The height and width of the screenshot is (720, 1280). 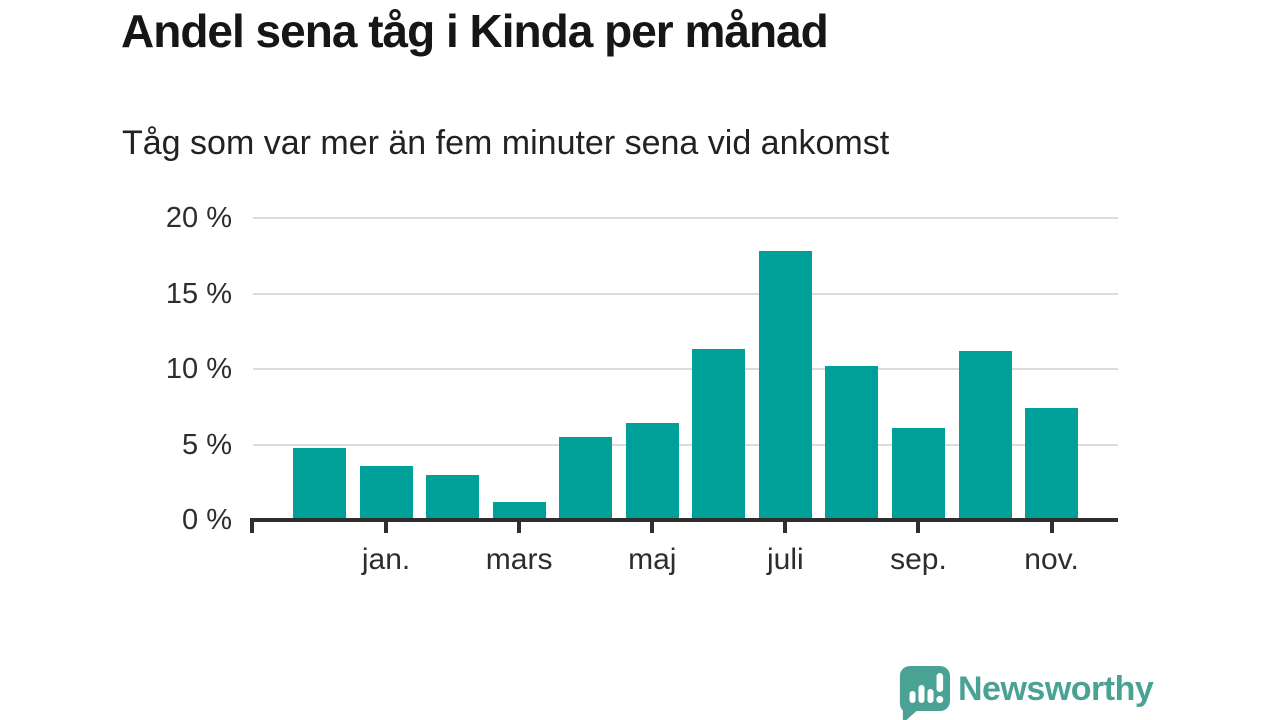 What do you see at coordinates (940, 699) in the screenshot?
I see `logo-exclamation-dot` at bounding box center [940, 699].